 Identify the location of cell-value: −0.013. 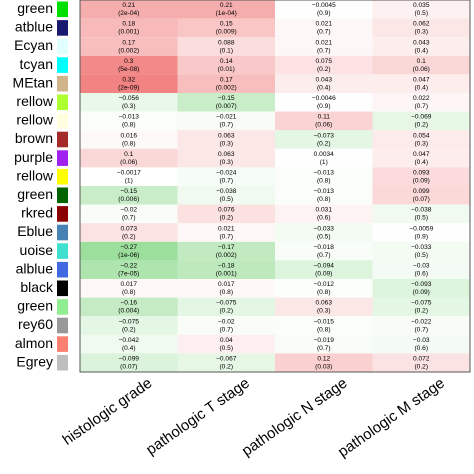
(129, 117).